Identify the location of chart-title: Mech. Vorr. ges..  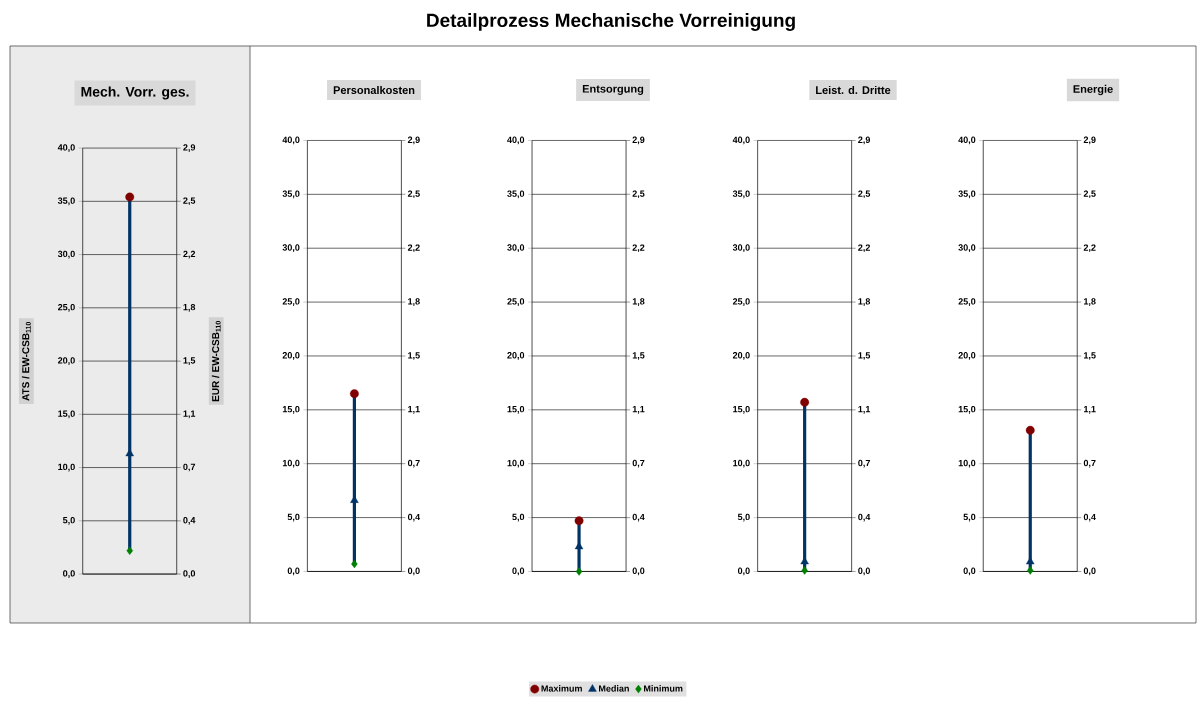
(135, 93).